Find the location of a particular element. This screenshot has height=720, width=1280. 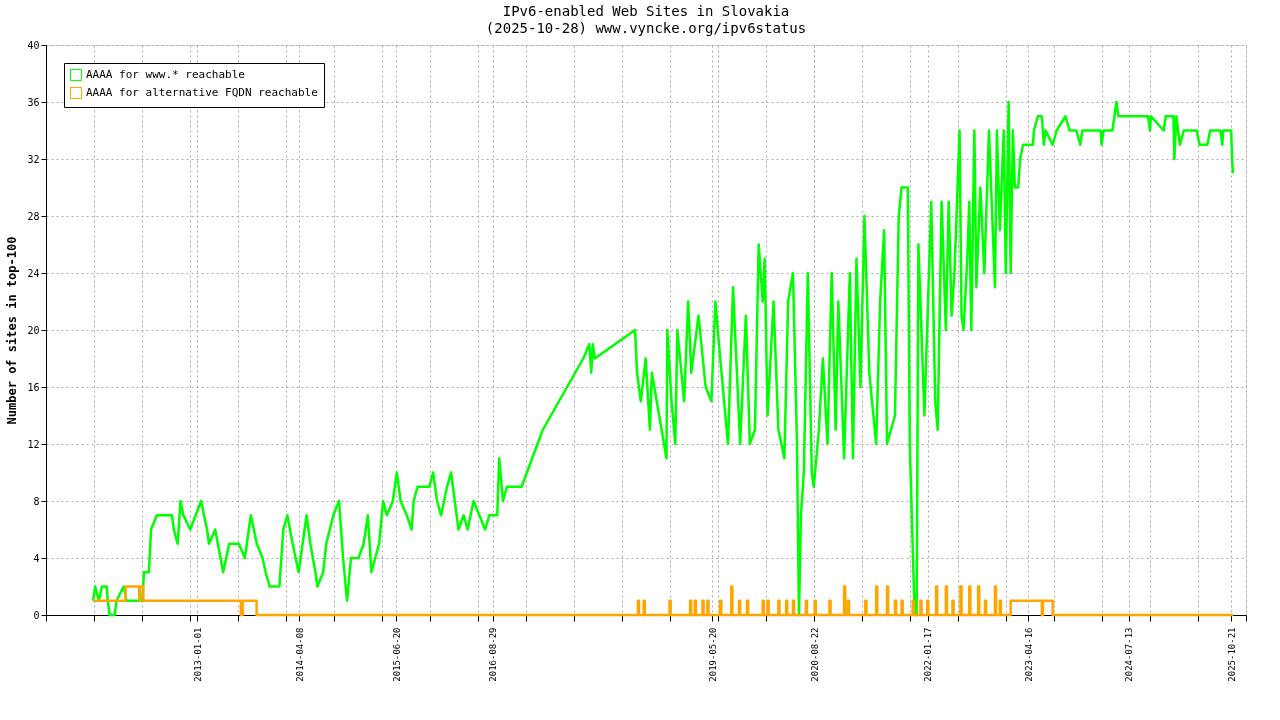

chart-title: IPv6-enabled Web Sites in Slovakia is located at coordinates (646, 11).